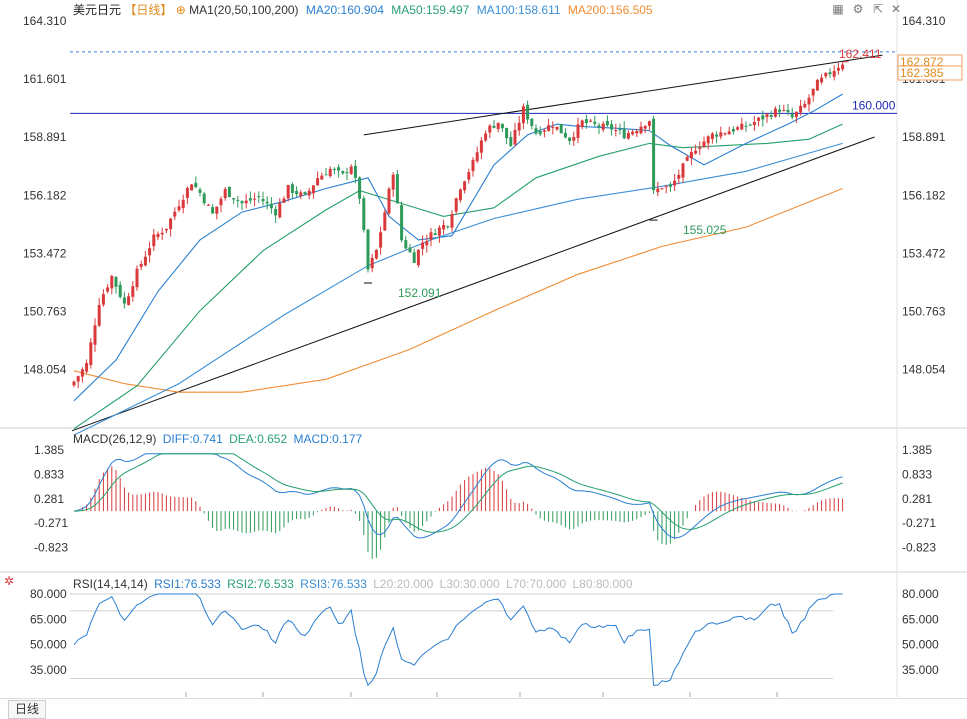 The image size is (967, 719). I want to click on price-tick-left: 150.763, so click(45, 312).